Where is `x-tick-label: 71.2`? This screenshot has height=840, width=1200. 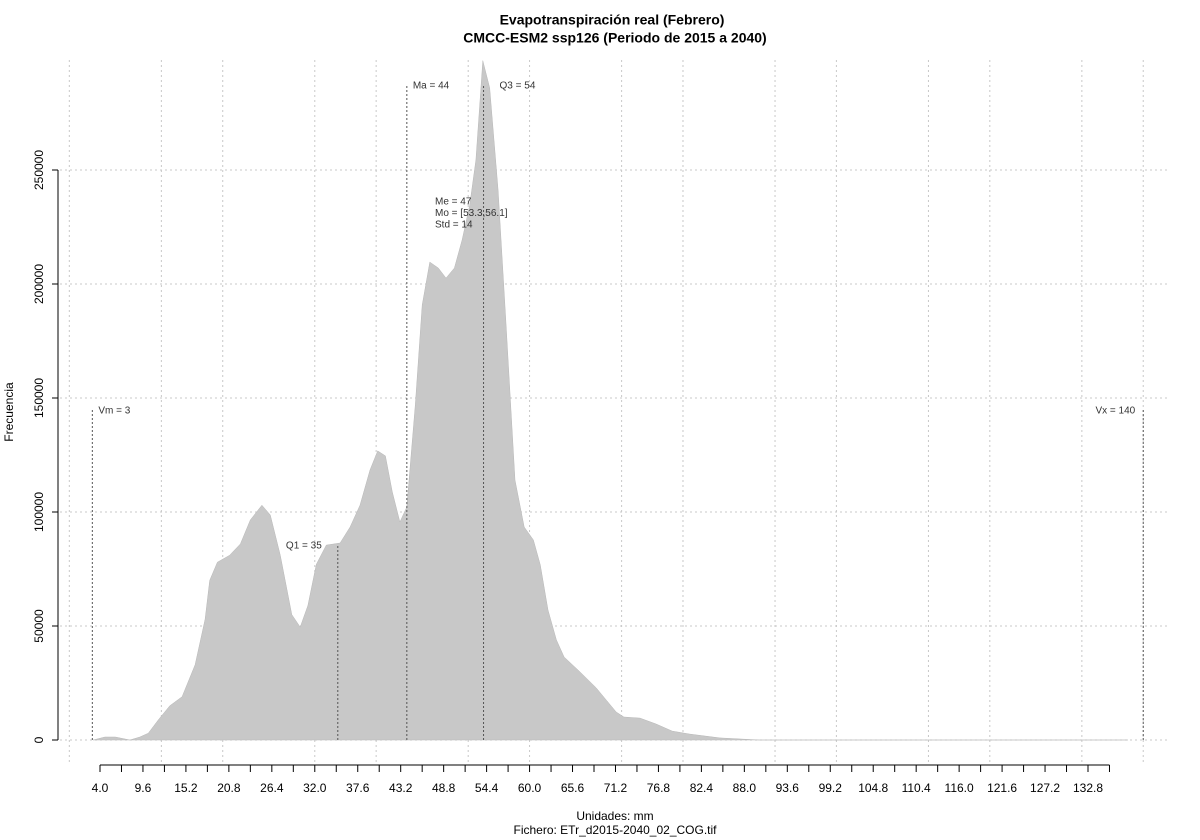 x-tick-label: 71.2 is located at coordinates (616, 788).